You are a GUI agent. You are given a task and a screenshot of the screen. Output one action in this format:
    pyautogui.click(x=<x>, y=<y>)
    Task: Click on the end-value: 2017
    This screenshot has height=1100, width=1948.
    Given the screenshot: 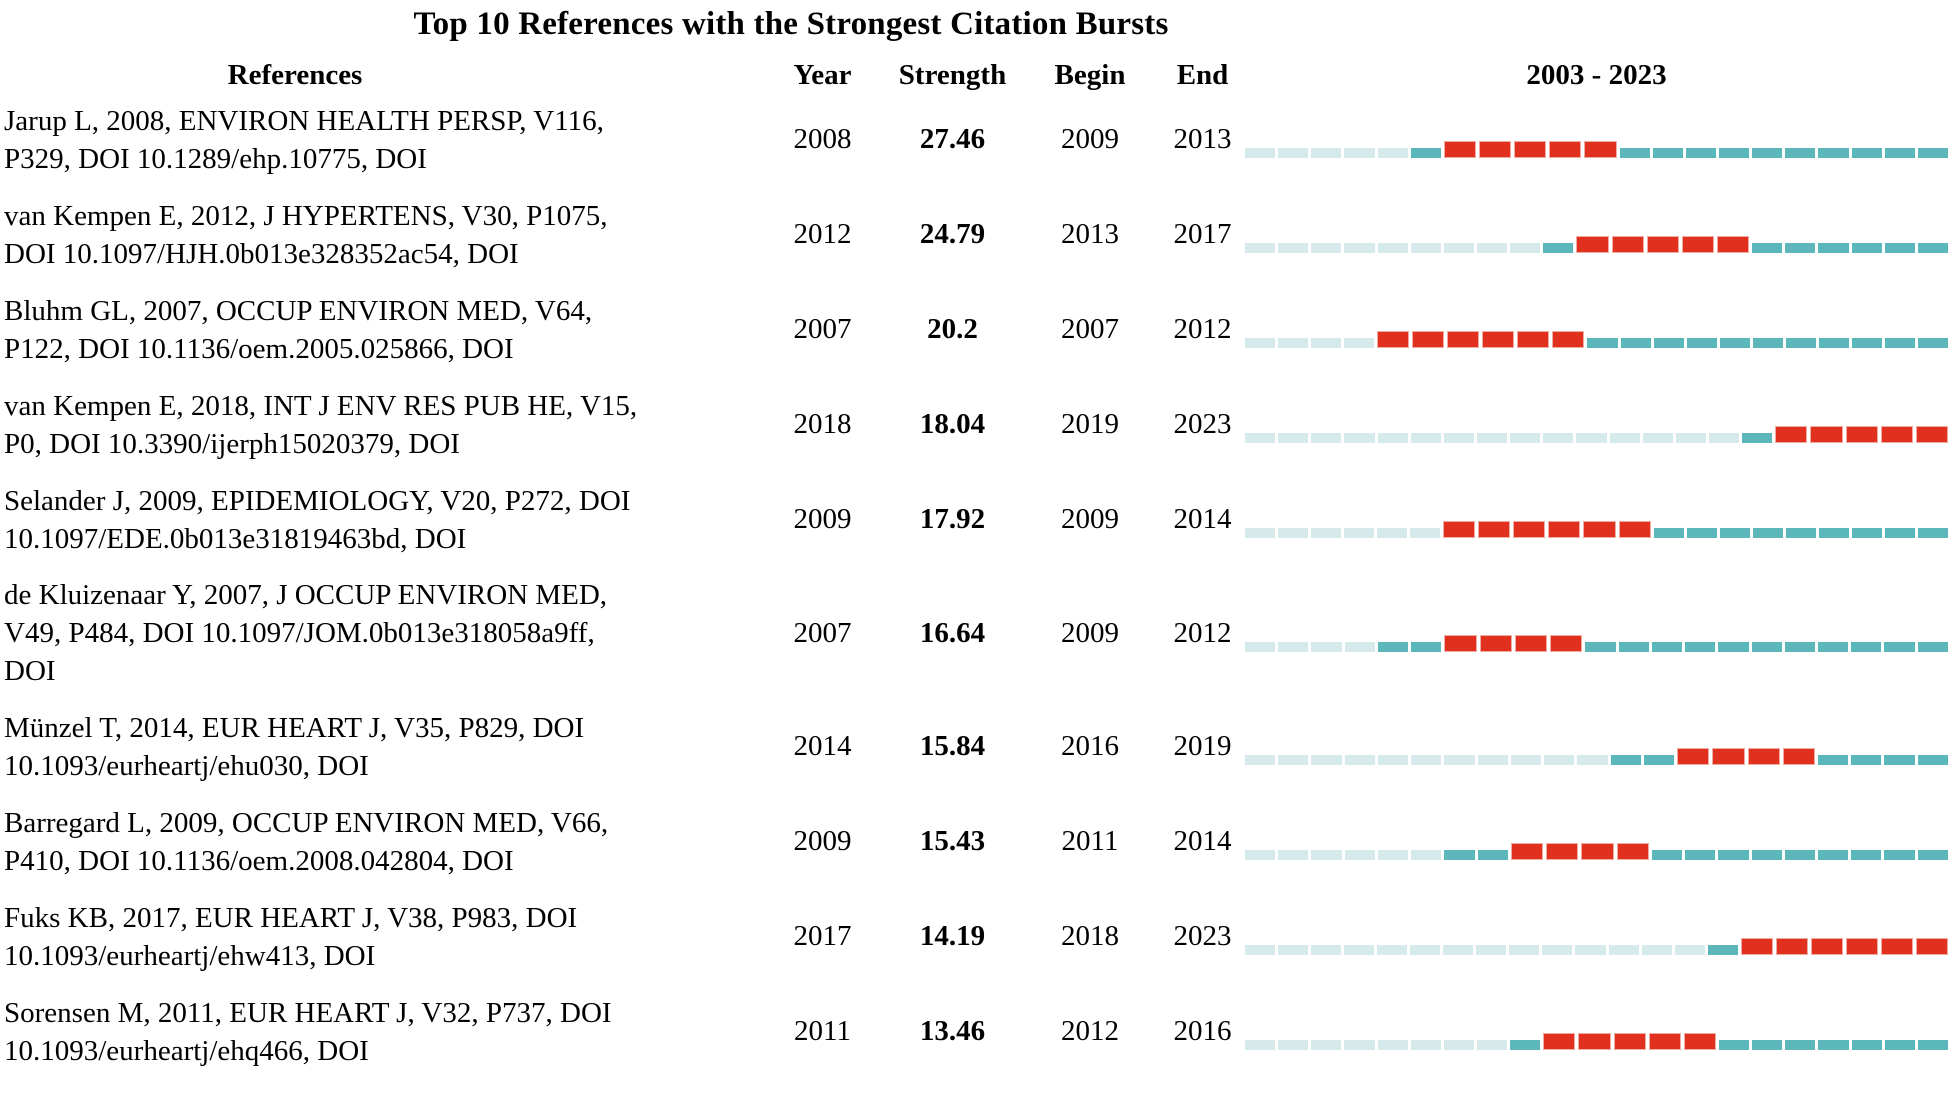 What is the action you would take?
    pyautogui.click(x=1202, y=234)
    